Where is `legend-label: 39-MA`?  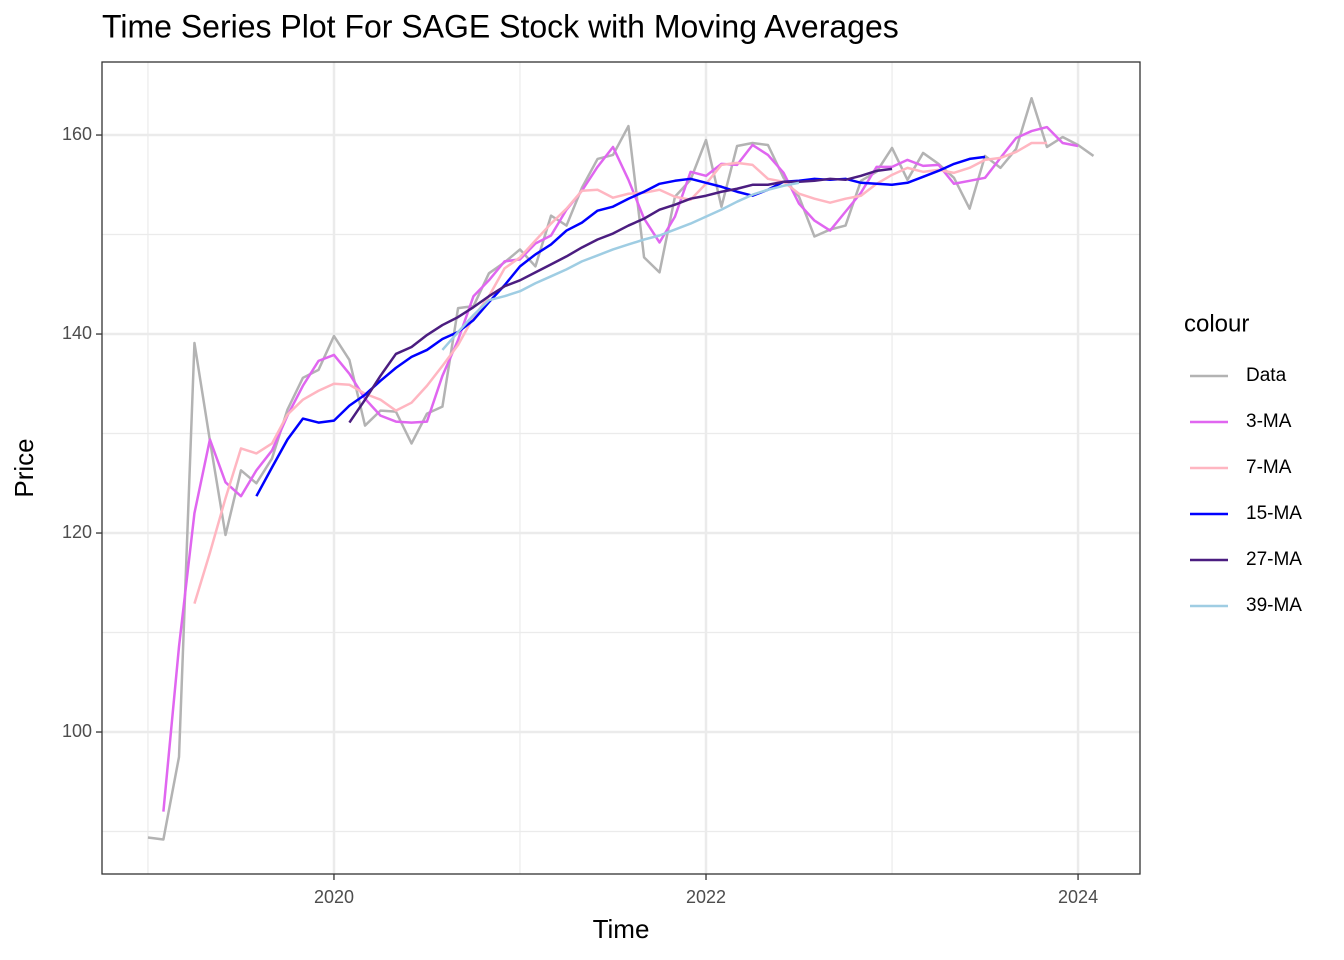 legend-label: 39-MA is located at coordinates (1274, 605).